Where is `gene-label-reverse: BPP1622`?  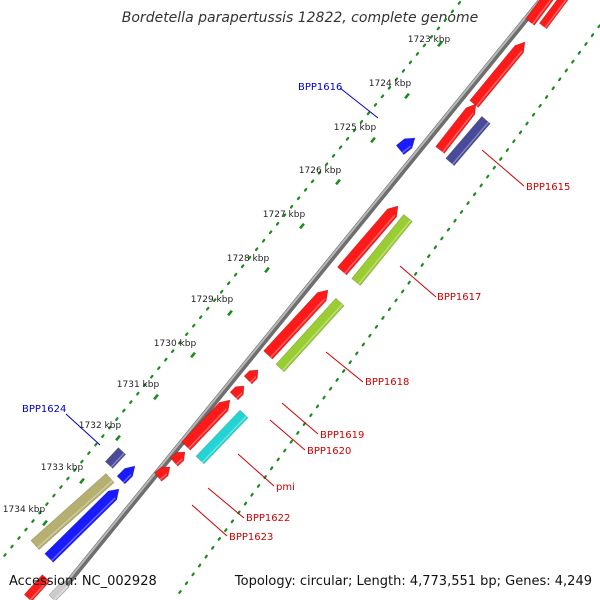
gene-label-reverse: BPP1622 is located at coordinates (268, 518).